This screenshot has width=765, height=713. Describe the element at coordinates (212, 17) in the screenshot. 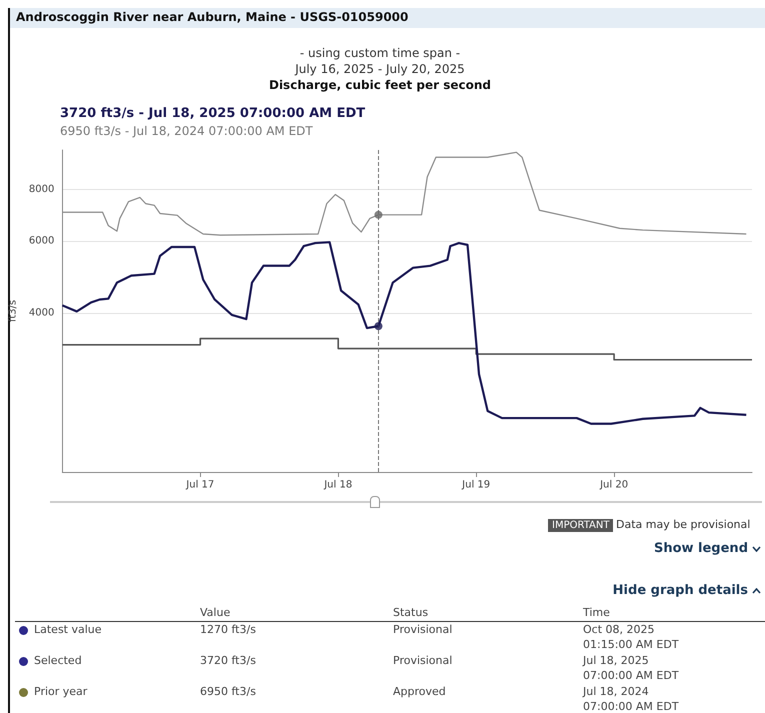

I see `chart-title: Androscoggin River near Auburn, Maine - USGS-01059000` at that location.